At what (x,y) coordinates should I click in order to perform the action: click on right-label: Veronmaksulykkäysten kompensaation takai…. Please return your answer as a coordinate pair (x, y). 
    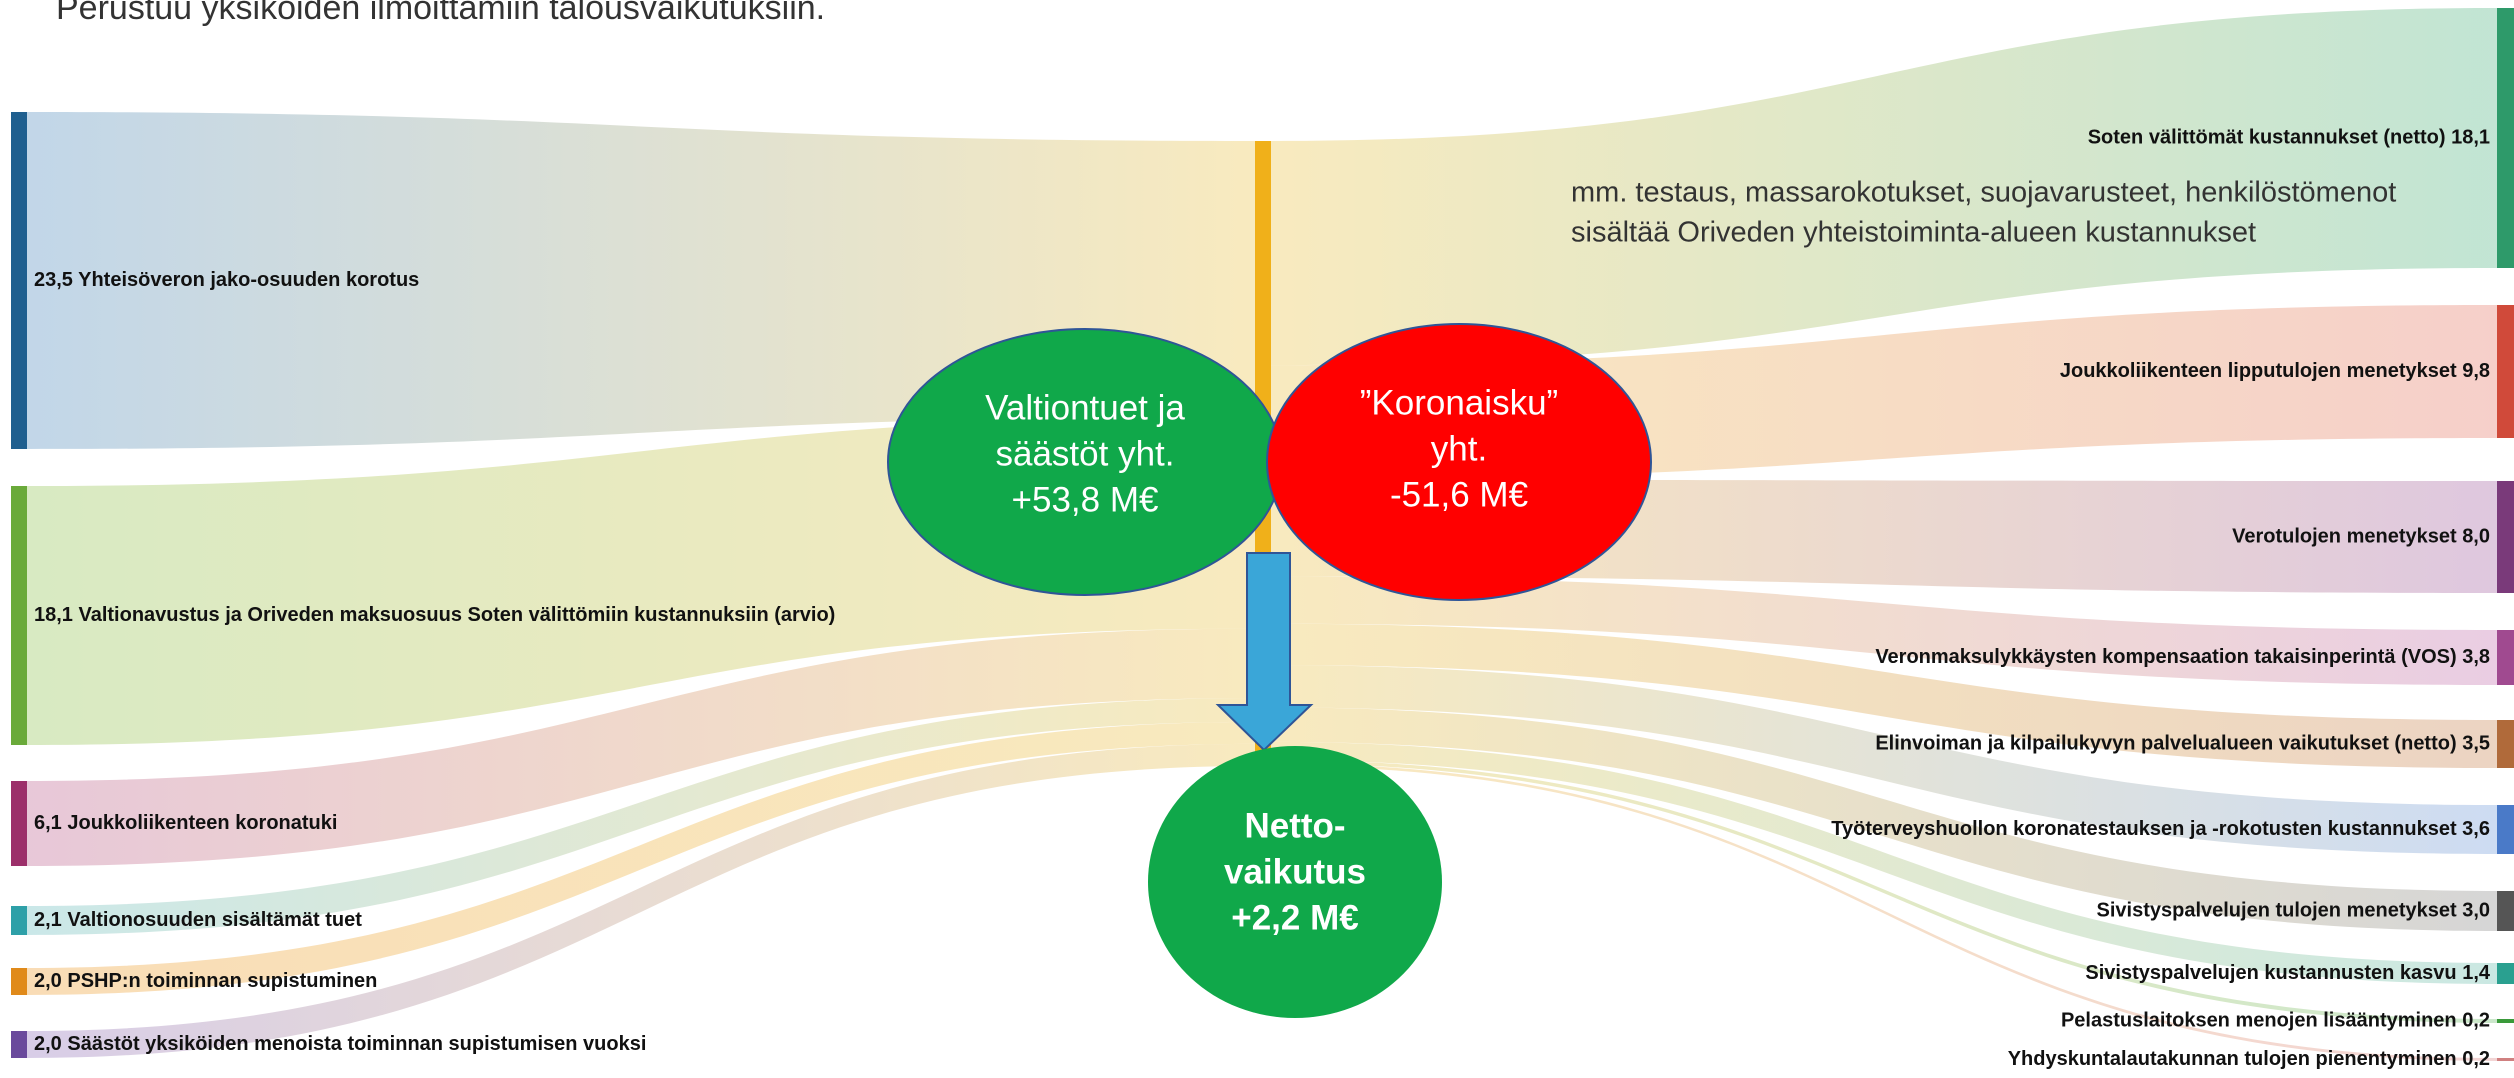
    Looking at the image, I should click on (2182, 657).